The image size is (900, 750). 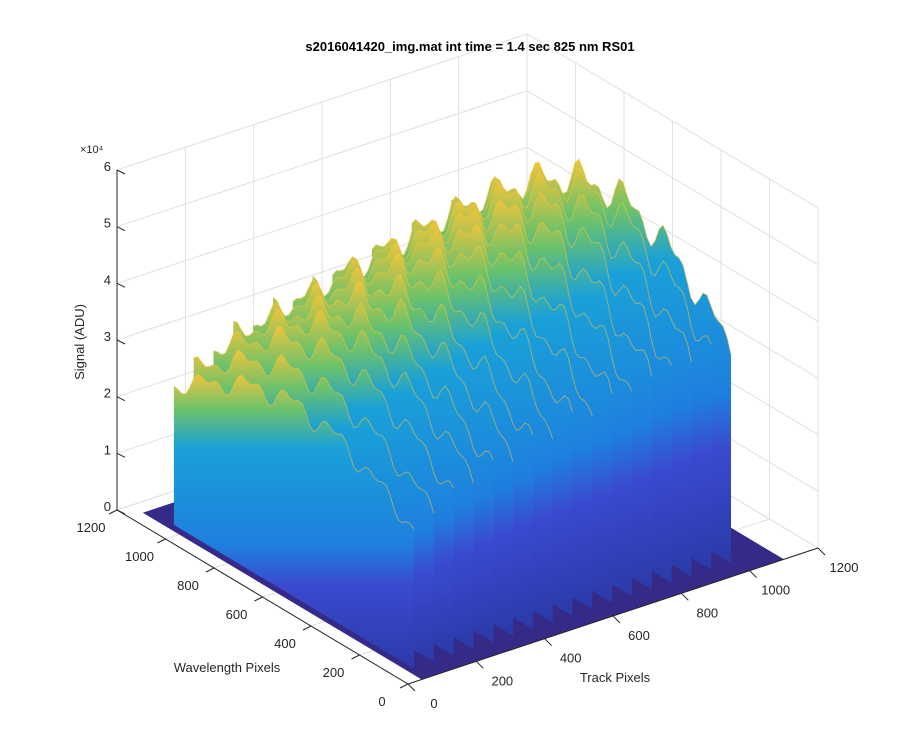 I want to click on z-tick-label: 2, so click(x=107, y=393).